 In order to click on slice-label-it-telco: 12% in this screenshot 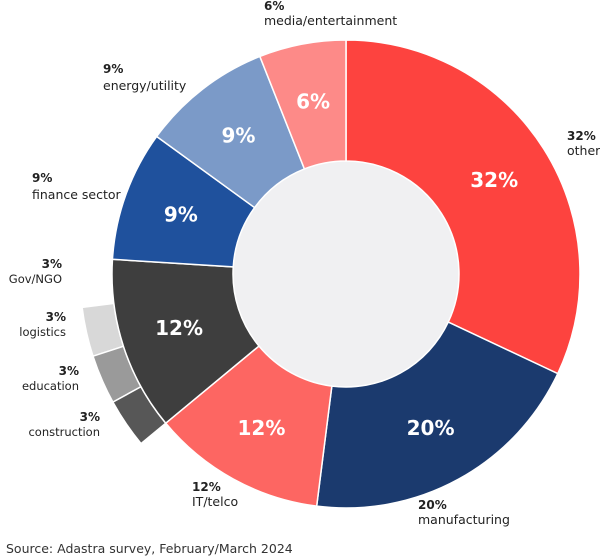, I will do `click(262, 428)`.